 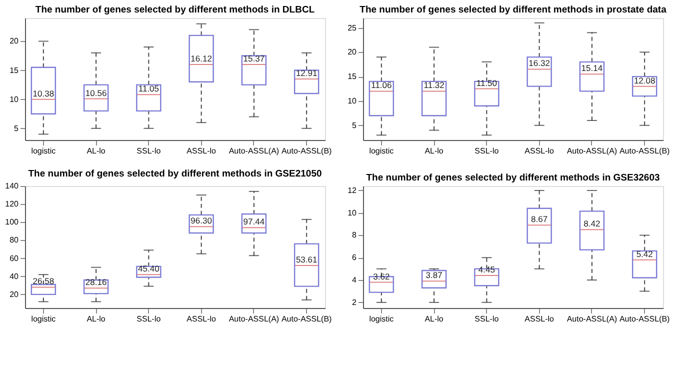 I want to click on chart-title: The number of genes selected by different methods in GSE32603, so click(x=513, y=178).